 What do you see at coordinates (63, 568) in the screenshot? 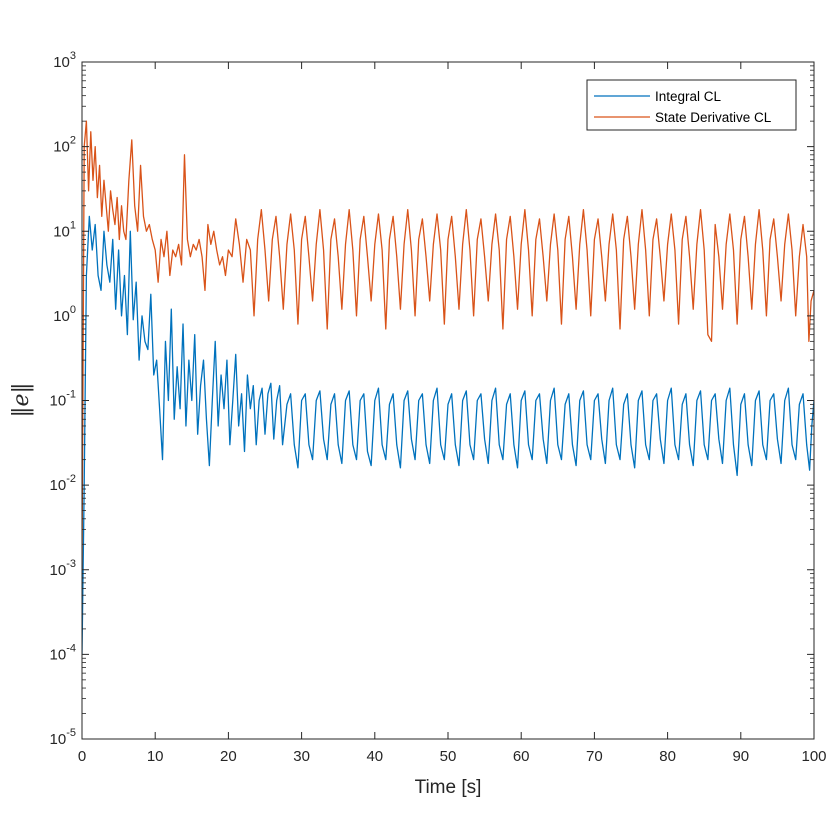
I see `y-tick-label: 10⁻³` at bounding box center [63, 568].